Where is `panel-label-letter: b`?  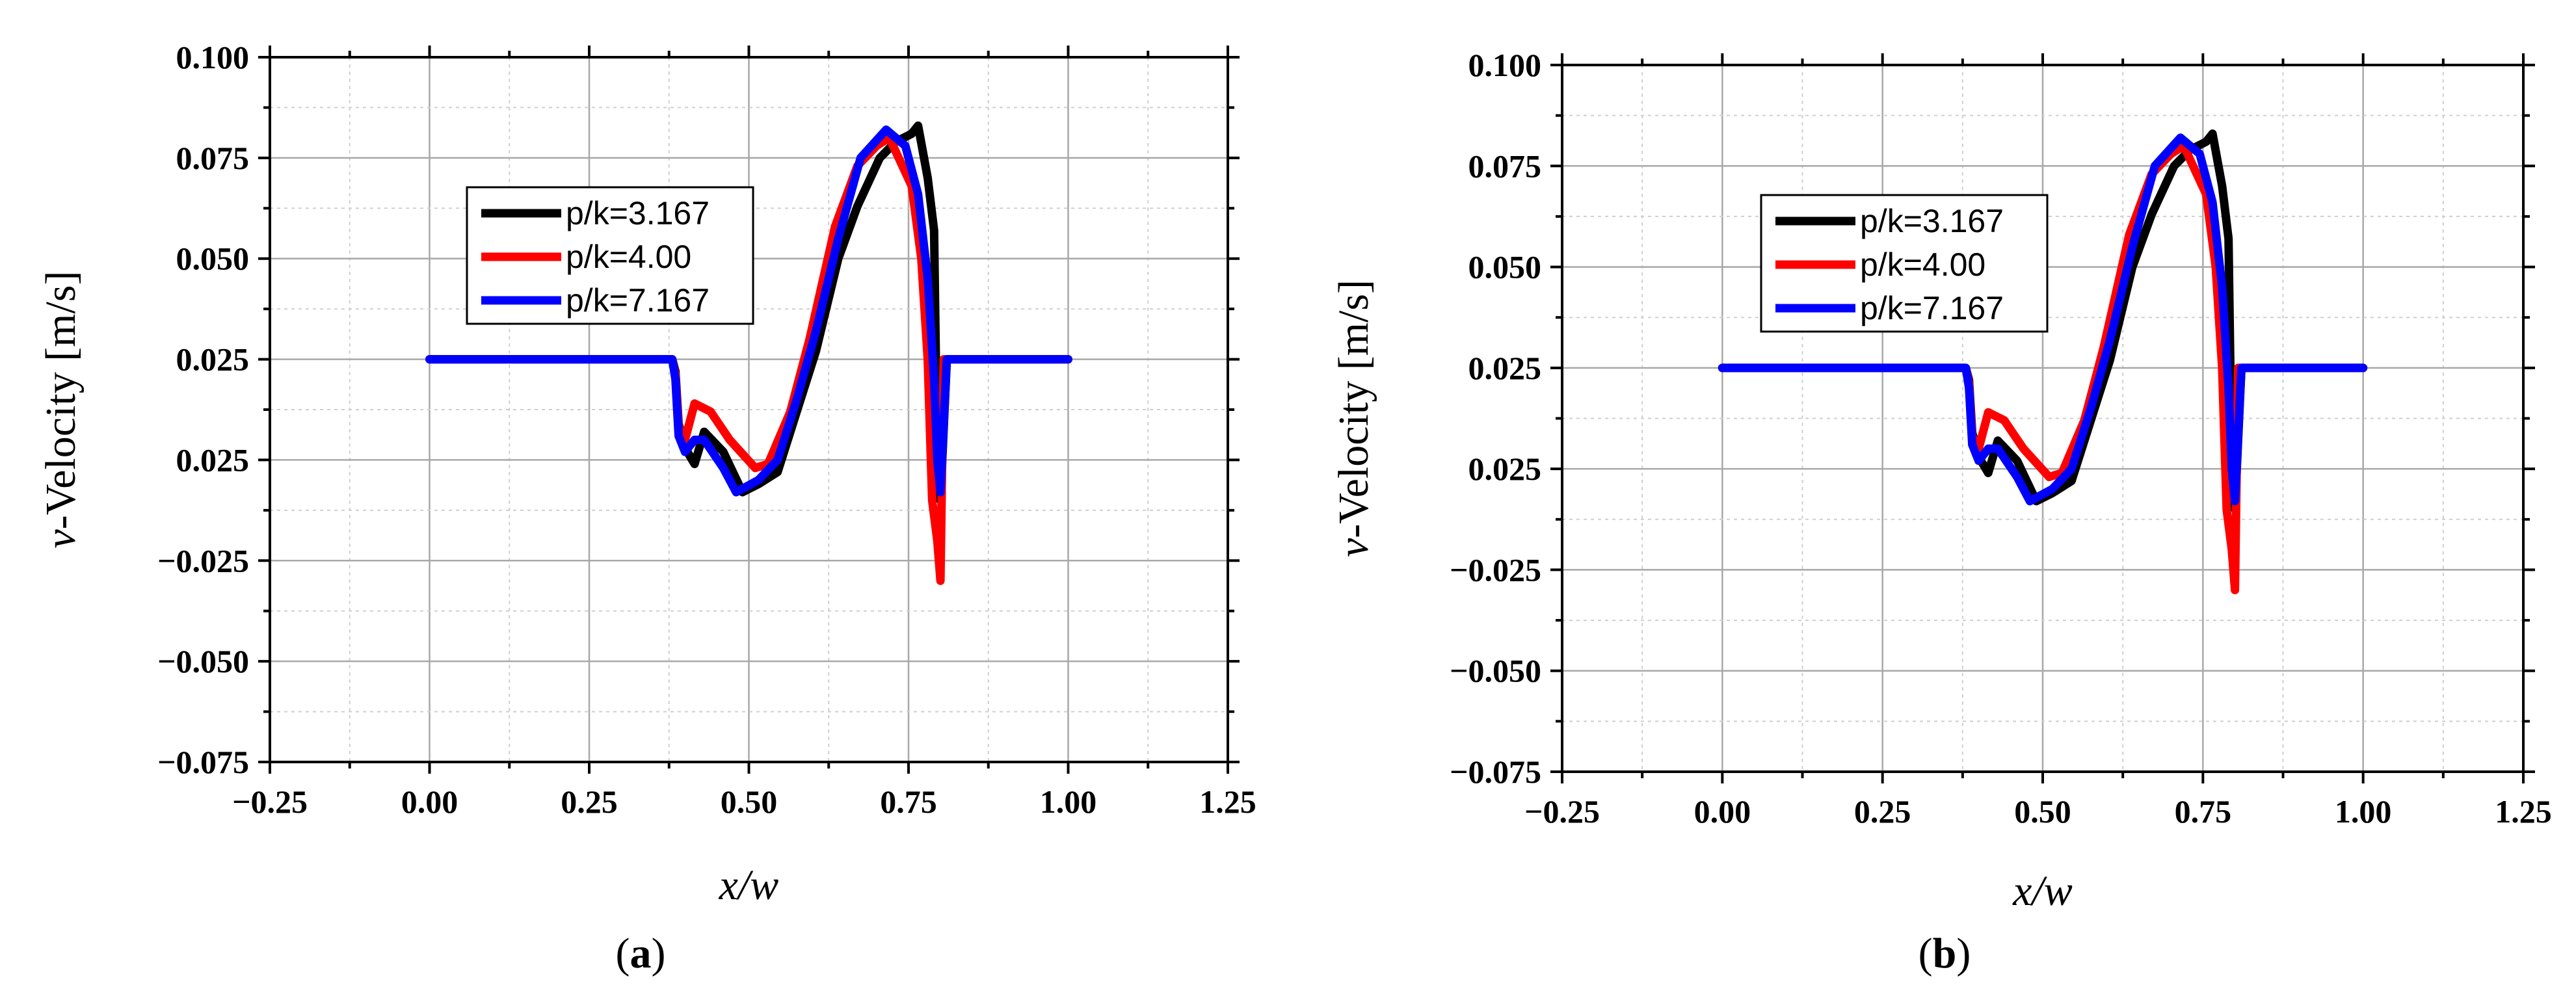 panel-label-letter: b is located at coordinates (1945, 953).